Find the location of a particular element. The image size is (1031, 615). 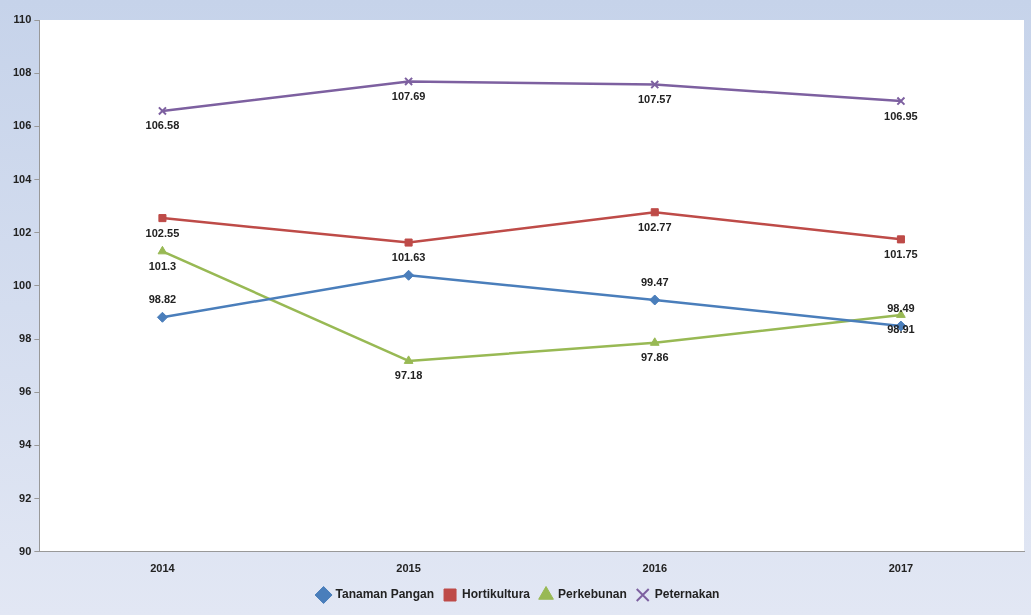

y-tick-label: 94 is located at coordinates (26, 444).